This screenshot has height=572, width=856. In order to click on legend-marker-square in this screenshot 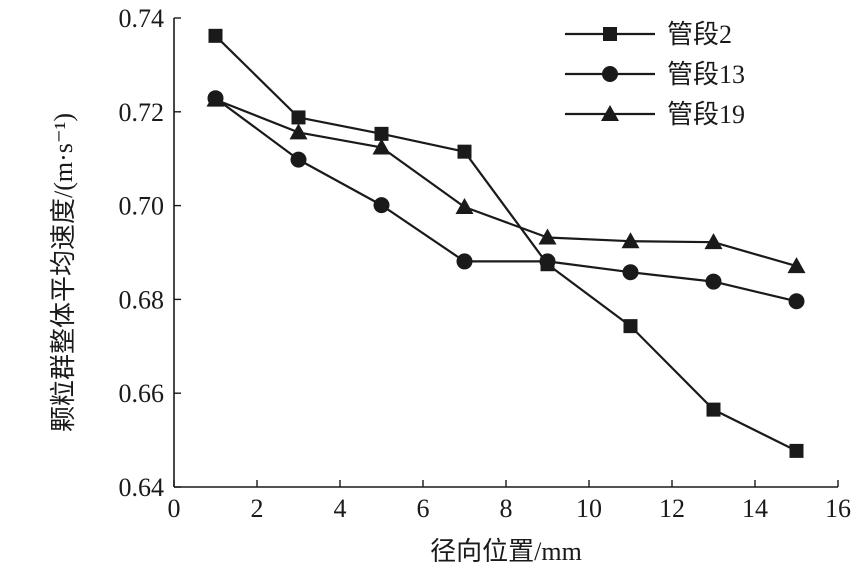, I will do `click(610, 34)`.